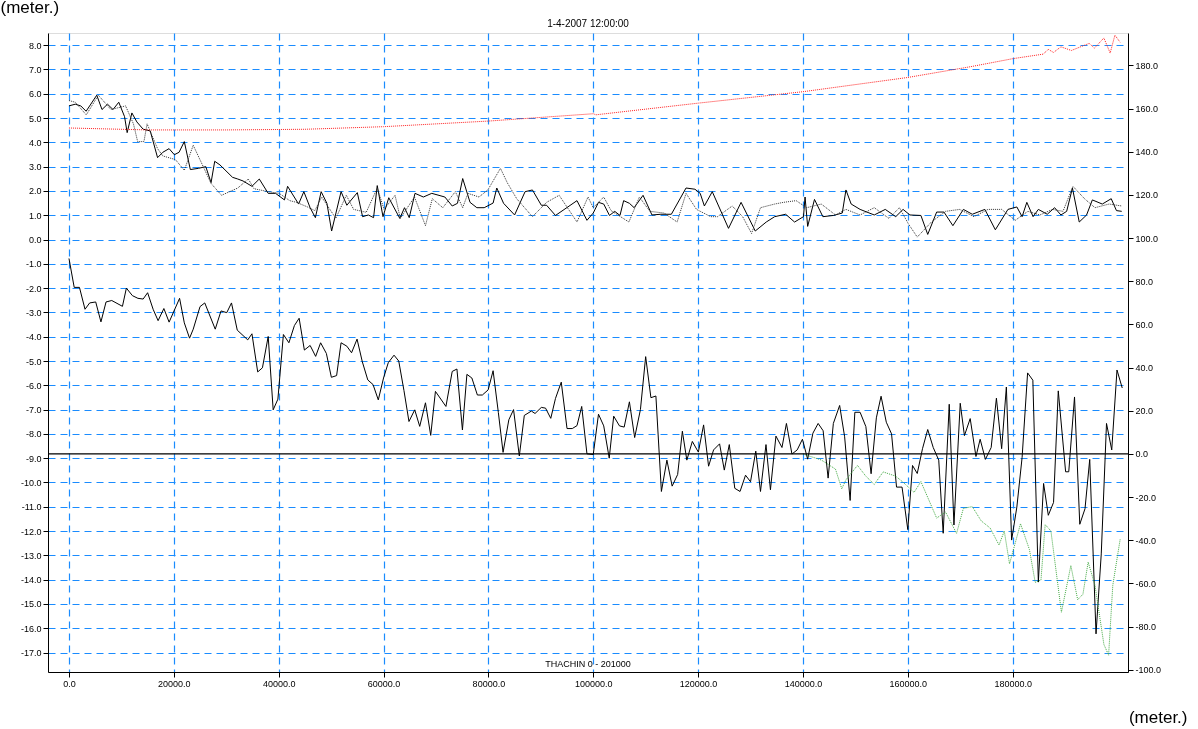  What do you see at coordinates (31, 507) in the screenshot?
I see `y-tick-label: -11.0` at bounding box center [31, 507].